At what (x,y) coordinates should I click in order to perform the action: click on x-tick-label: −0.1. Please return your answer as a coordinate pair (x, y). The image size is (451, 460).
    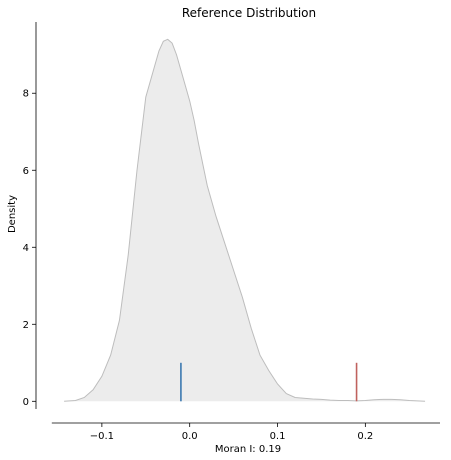
    Looking at the image, I should click on (102, 436).